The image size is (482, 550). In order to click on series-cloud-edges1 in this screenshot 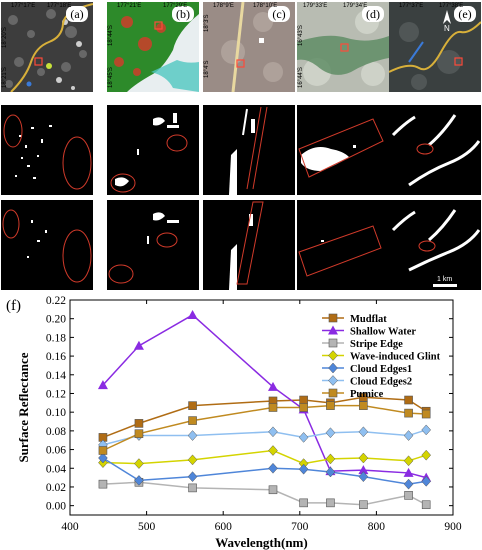, I will do `click(265, 471)`.